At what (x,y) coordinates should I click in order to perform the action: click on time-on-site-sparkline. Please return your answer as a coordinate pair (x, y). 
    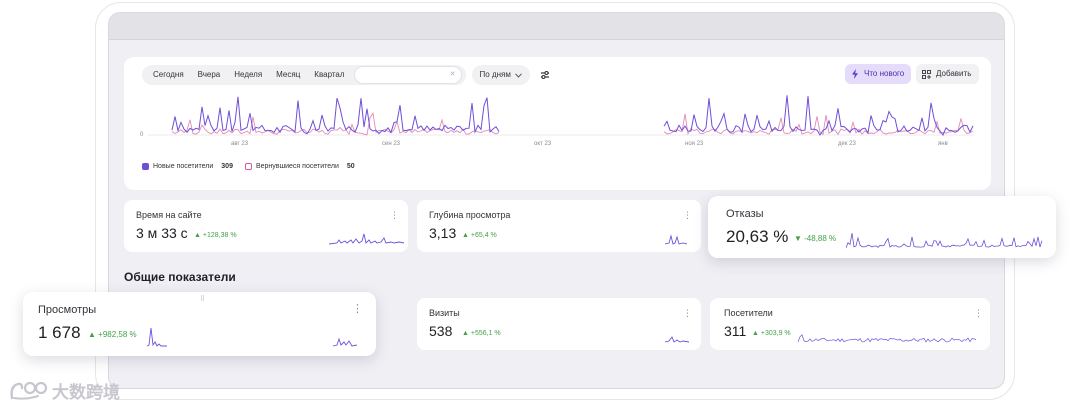
    Looking at the image, I should click on (366, 239).